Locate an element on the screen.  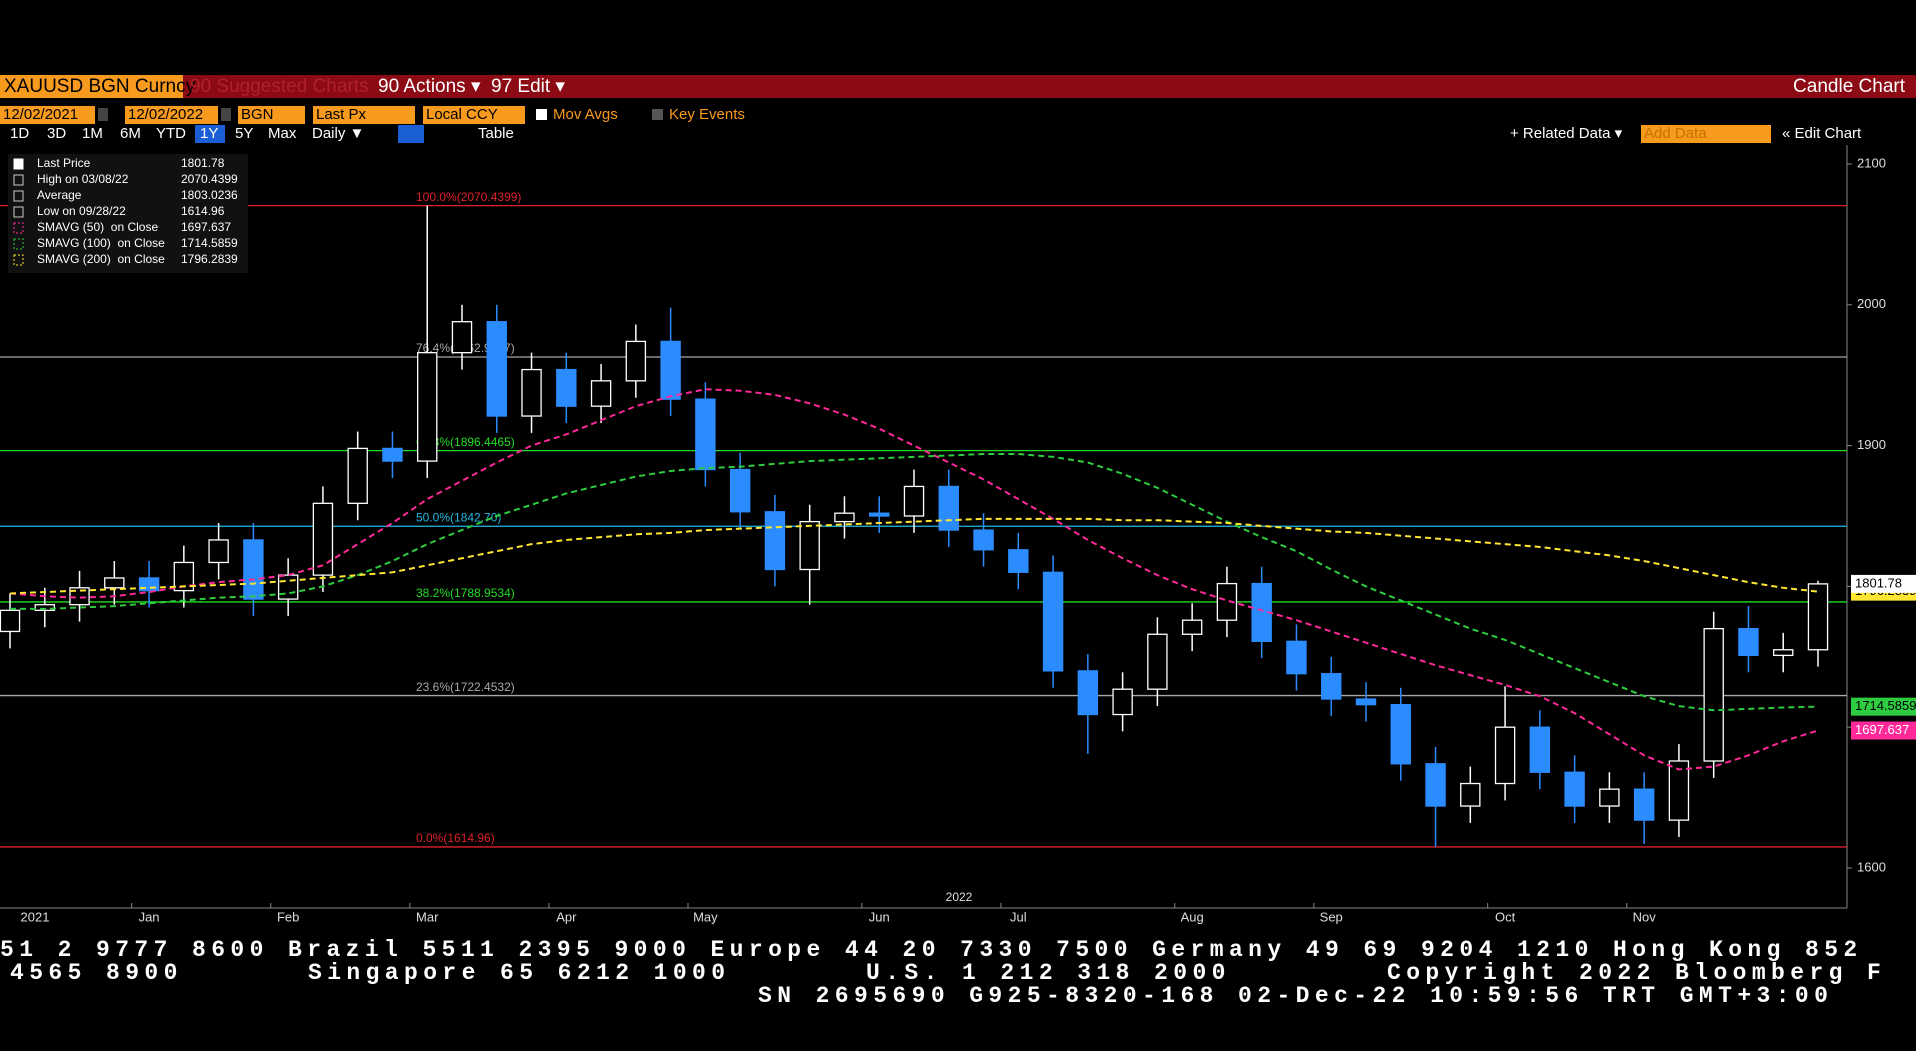
security-field is located at coordinates (91, 86).